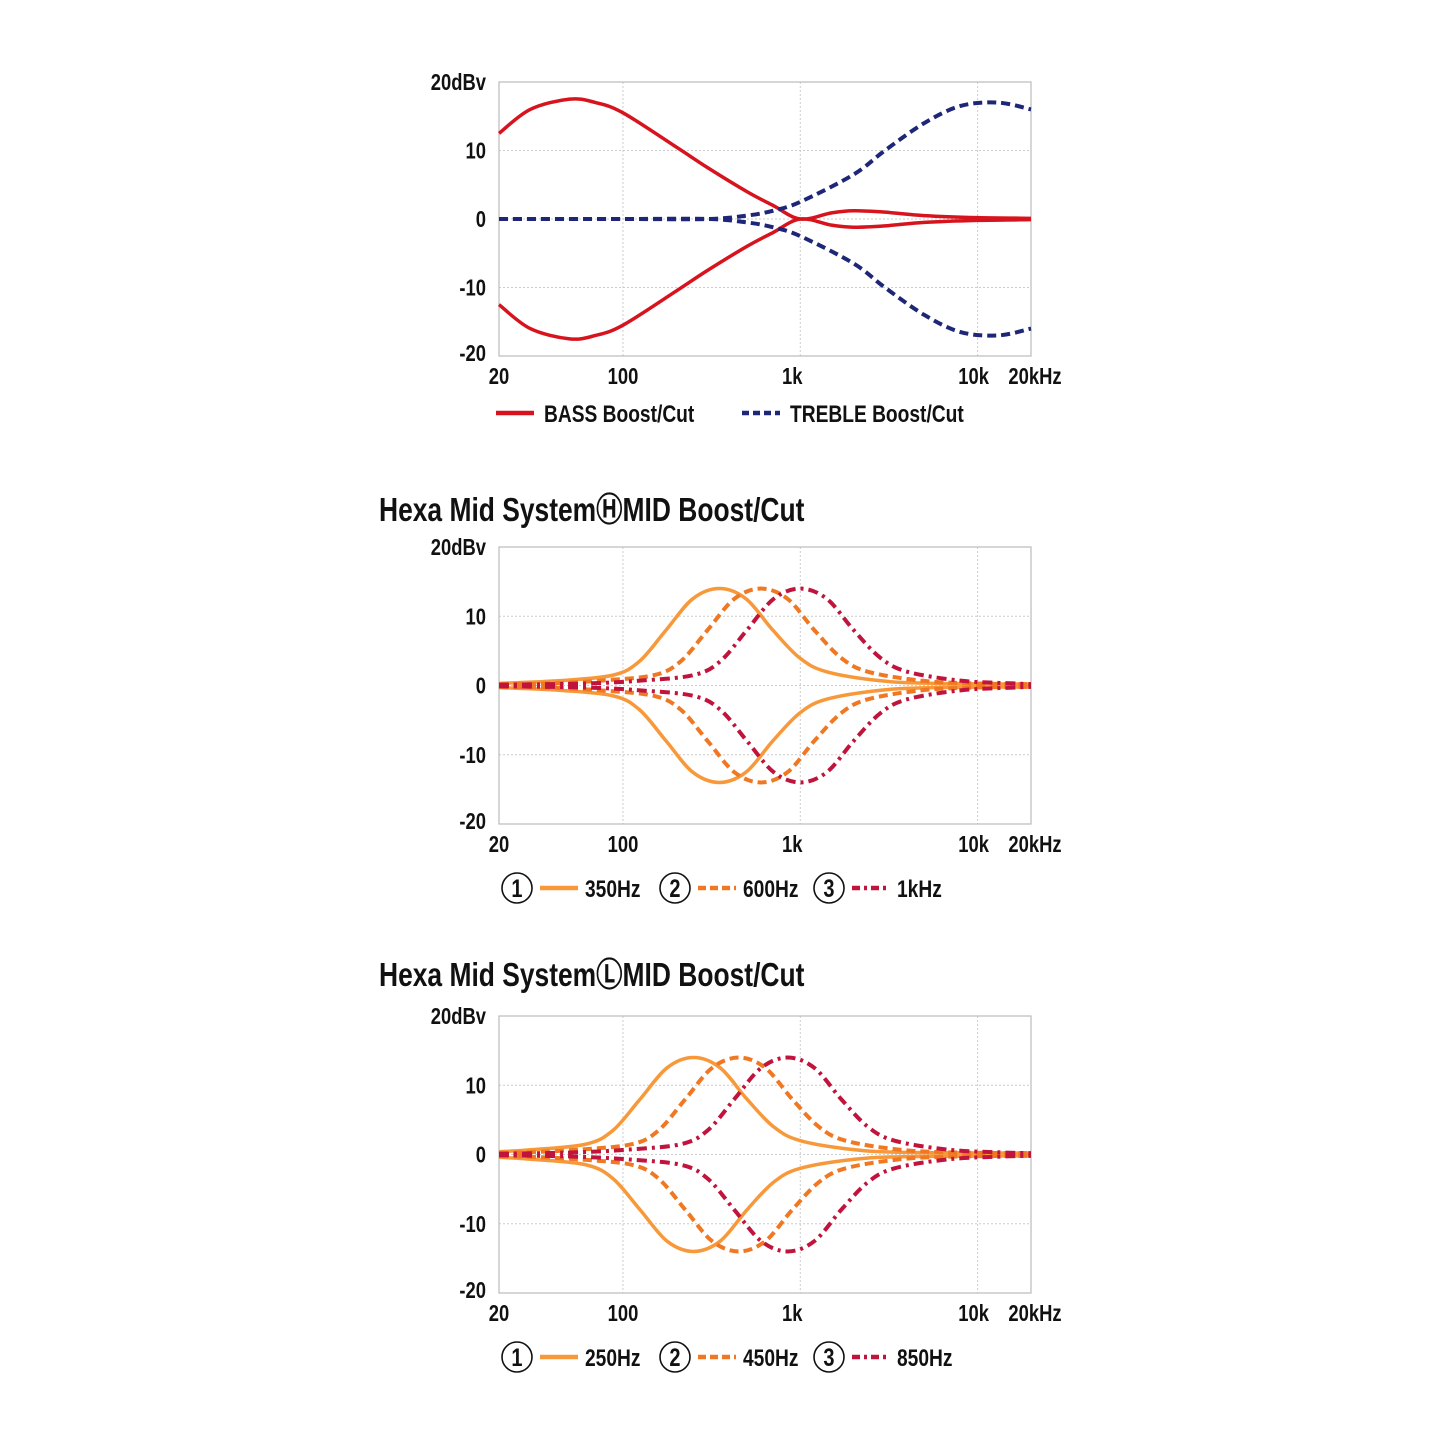 The width and height of the screenshot is (1445, 1445). I want to click on series-line-600hz-cut, so click(765, 734).